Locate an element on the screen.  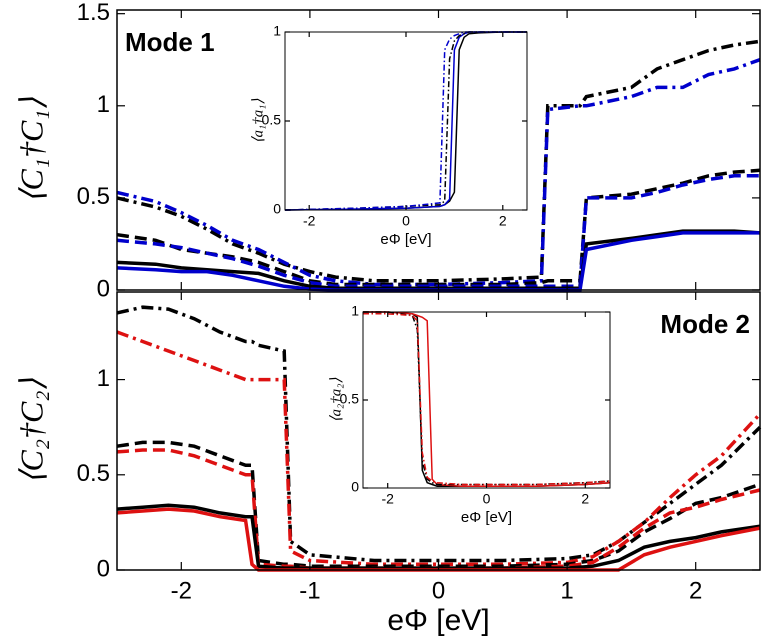
y-axis-label: ⟨C₁†C₁⟩ is located at coordinates (31, 150).